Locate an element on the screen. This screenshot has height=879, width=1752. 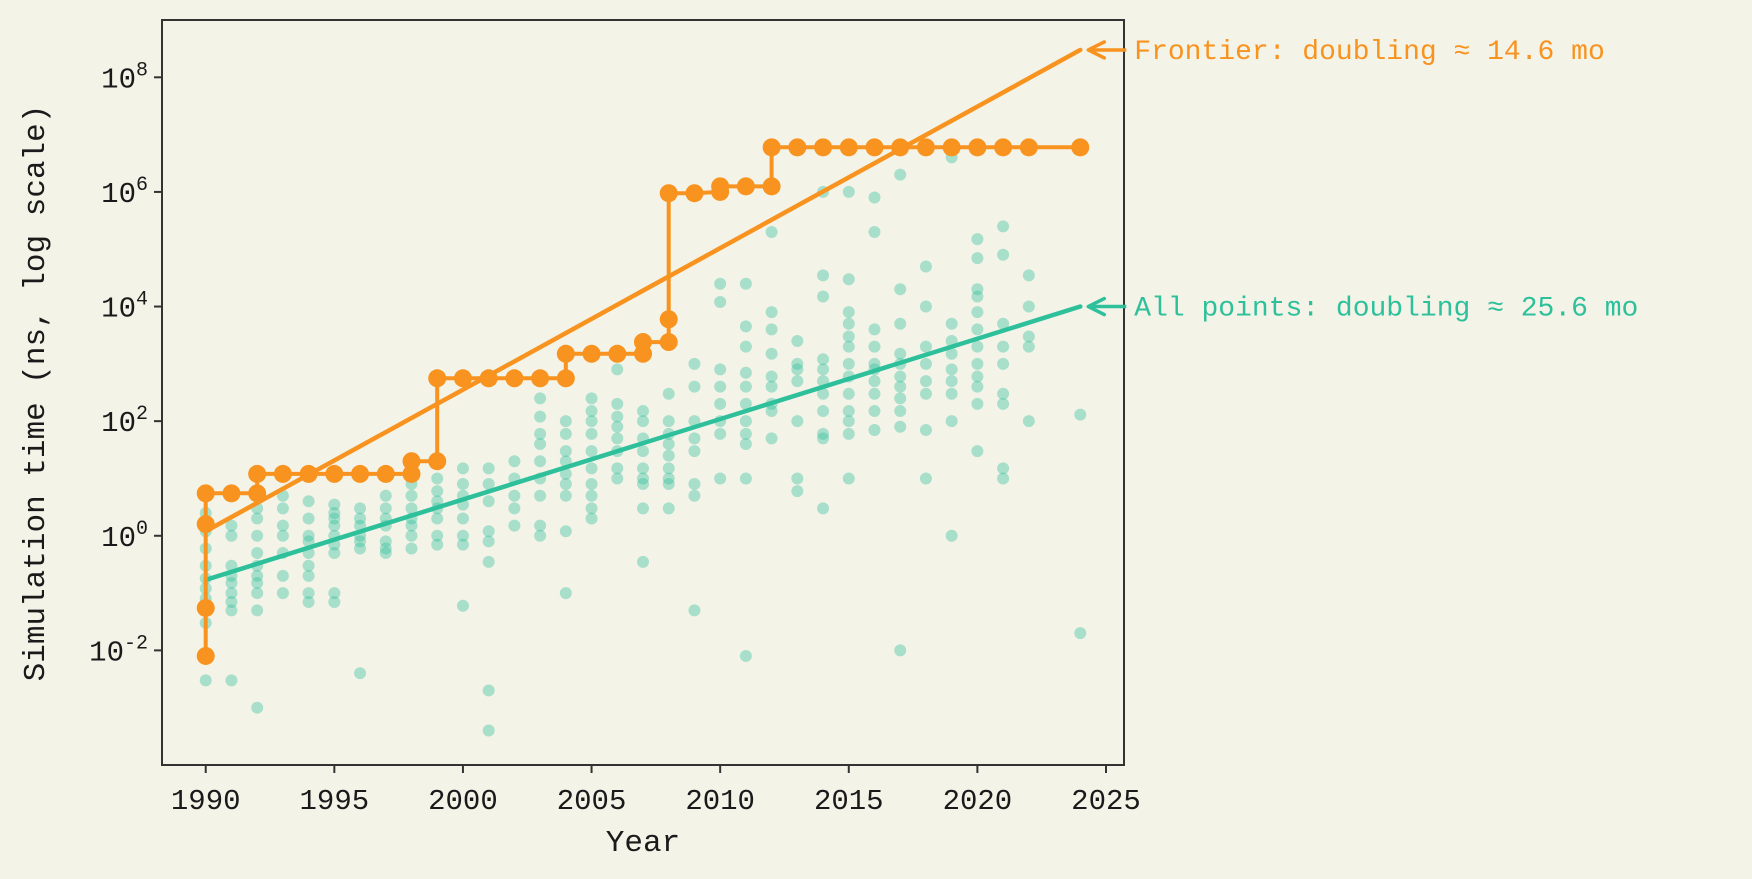
x-axis-title: Year is located at coordinates (643, 843).